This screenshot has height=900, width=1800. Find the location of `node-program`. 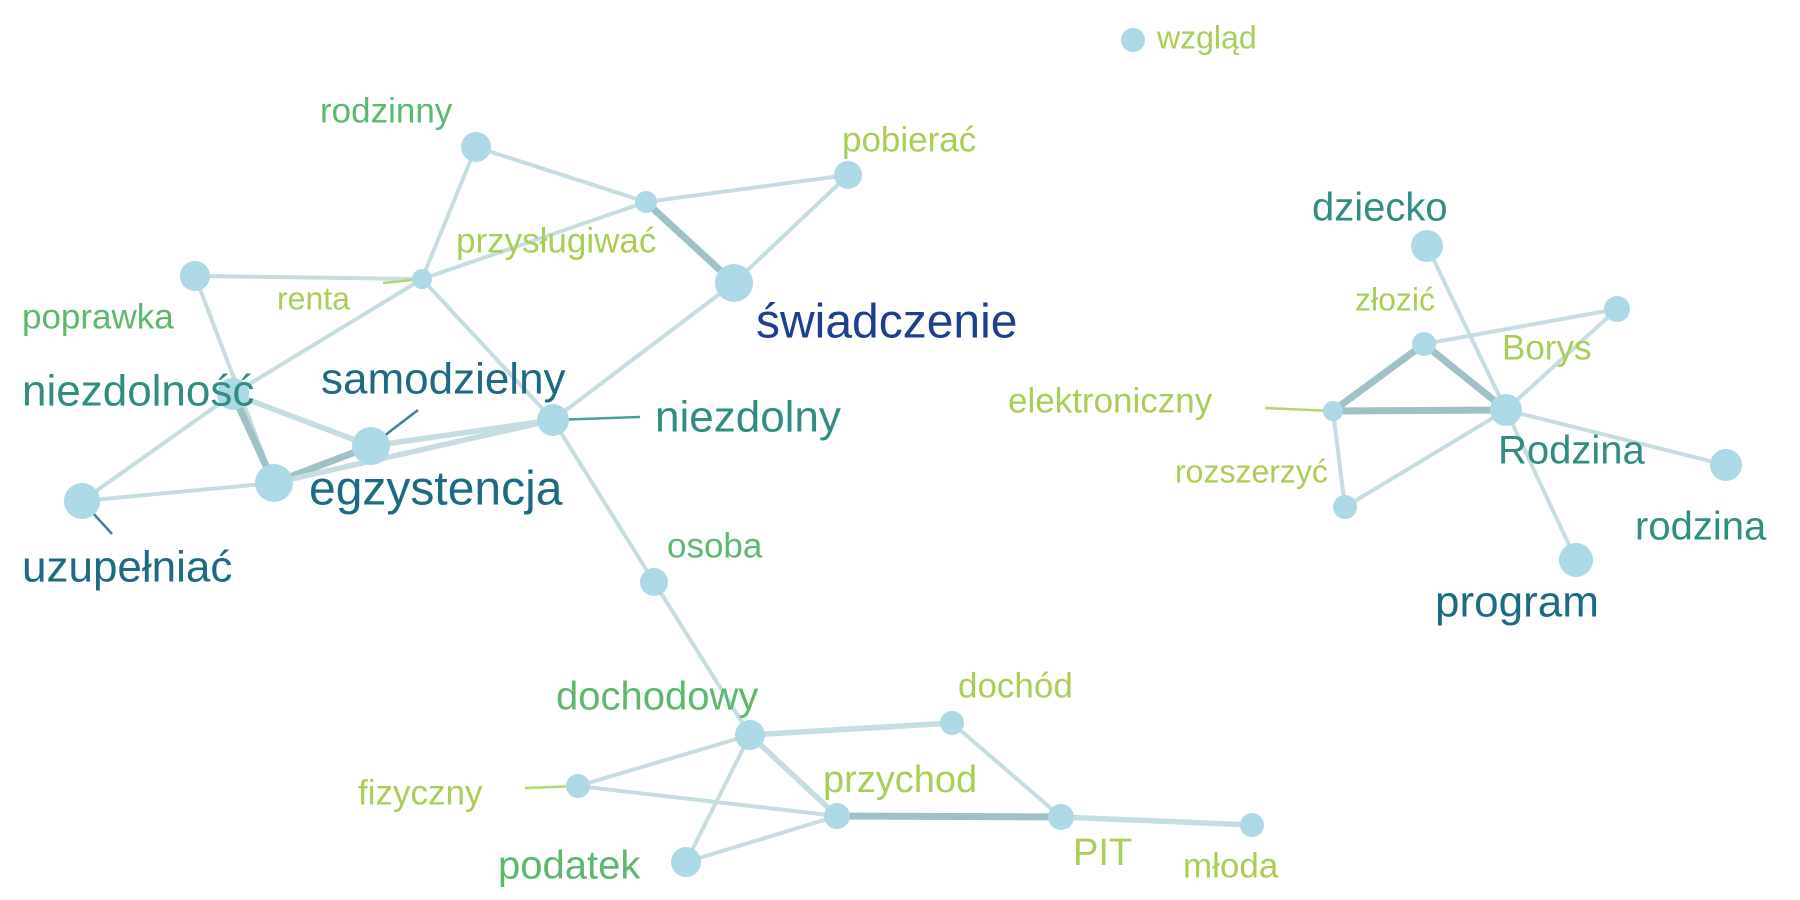

node-program is located at coordinates (1576, 560).